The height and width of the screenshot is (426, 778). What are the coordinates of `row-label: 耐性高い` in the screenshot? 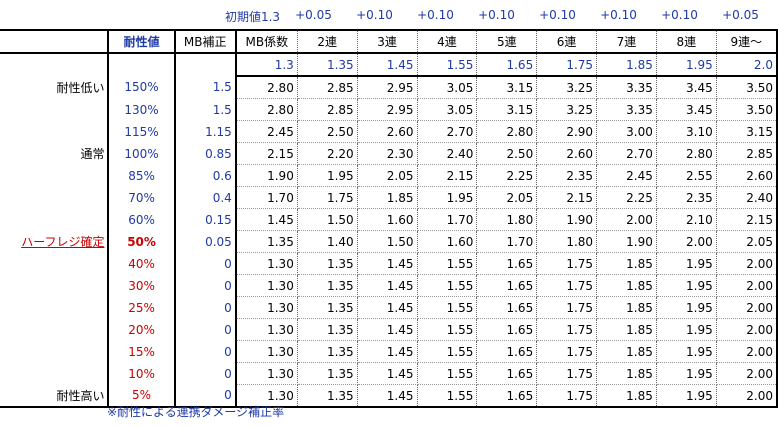 It's located at (54, 396).